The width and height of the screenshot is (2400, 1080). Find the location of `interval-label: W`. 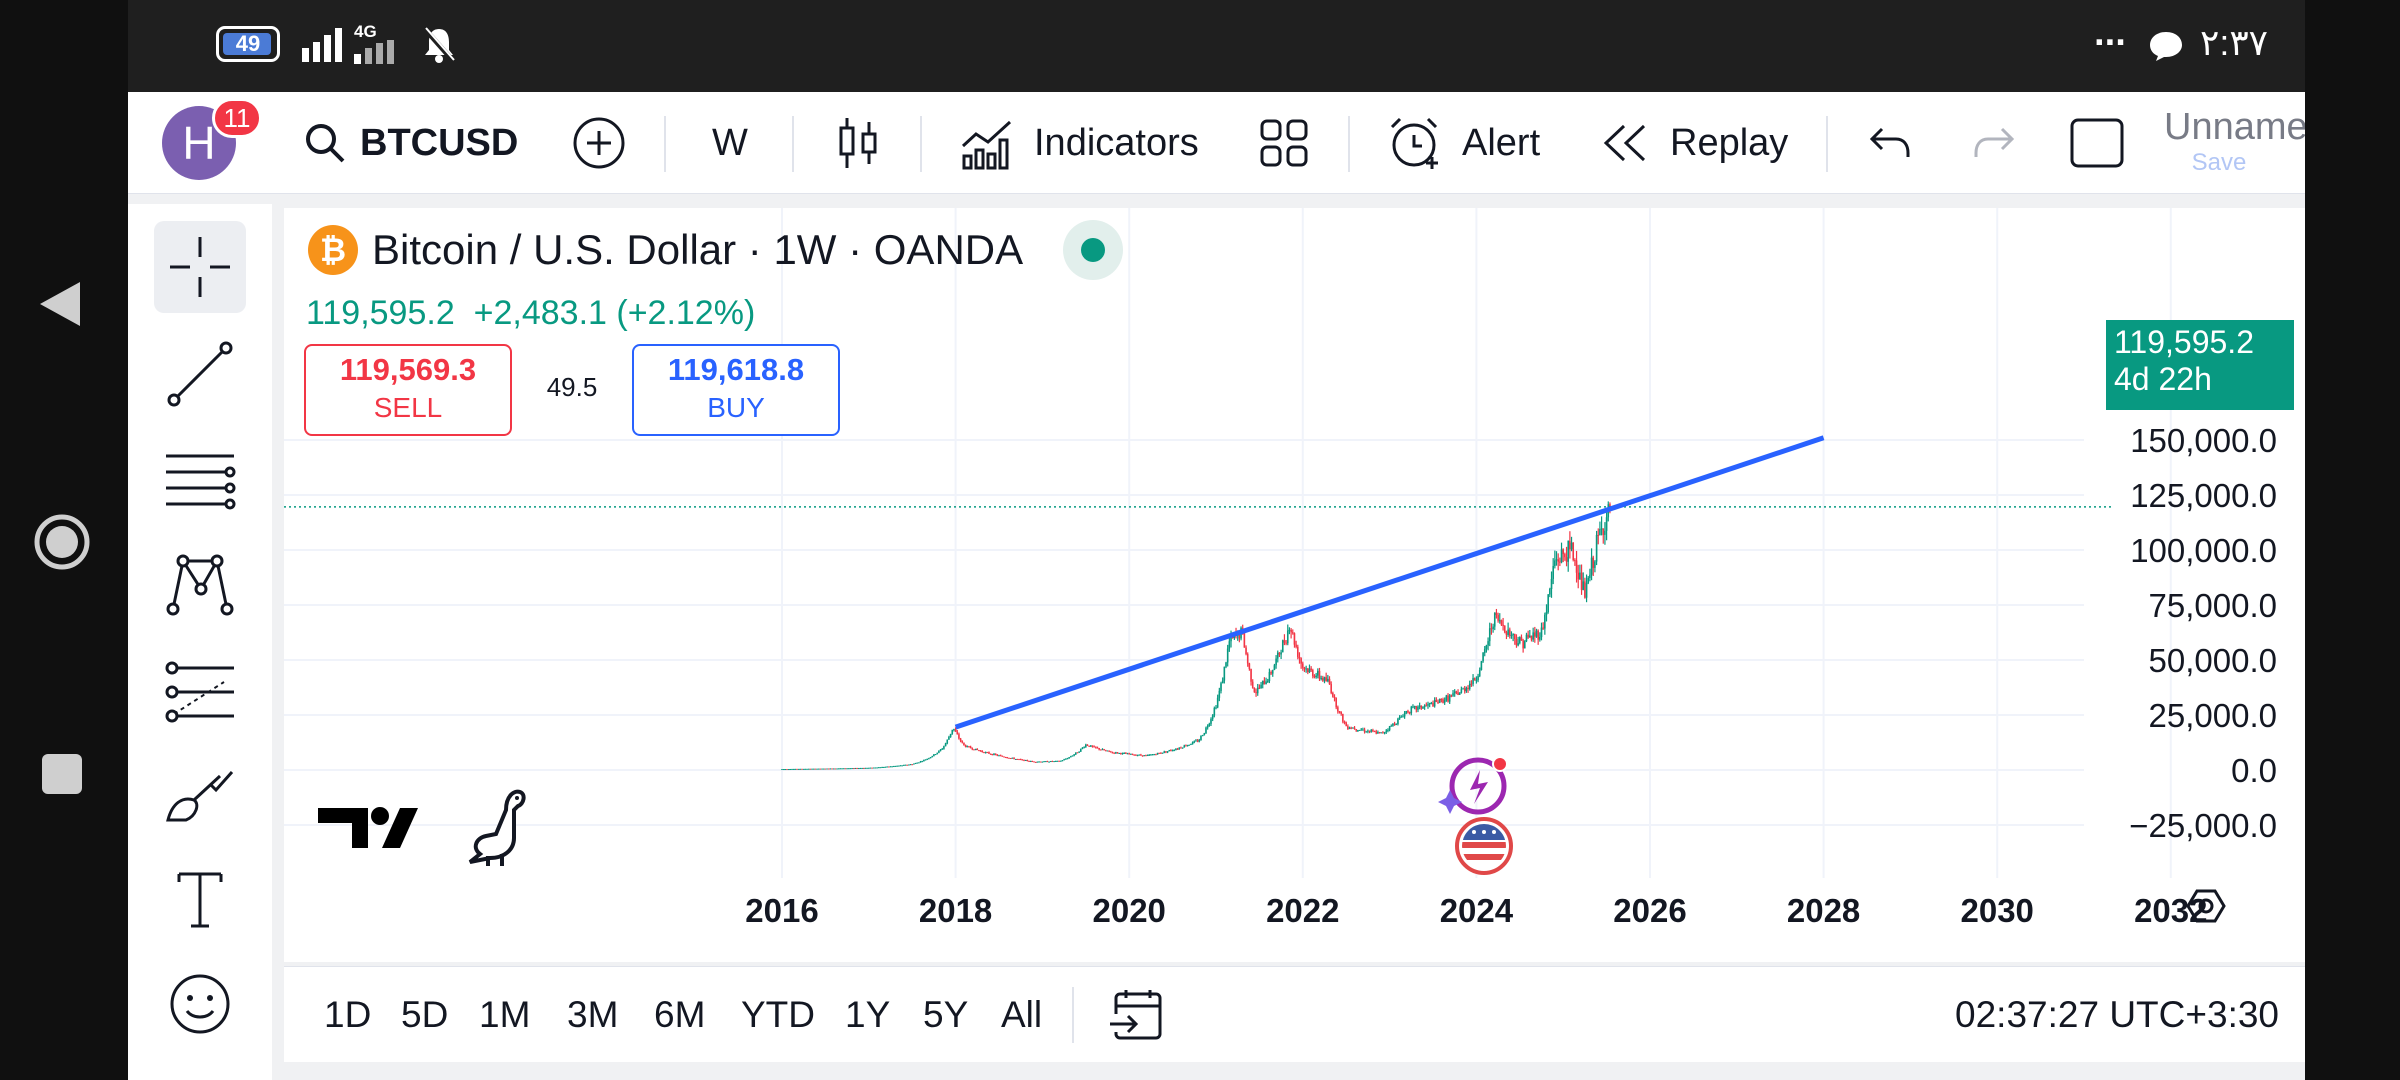

interval-label: W is located at coordinates (730, 142).